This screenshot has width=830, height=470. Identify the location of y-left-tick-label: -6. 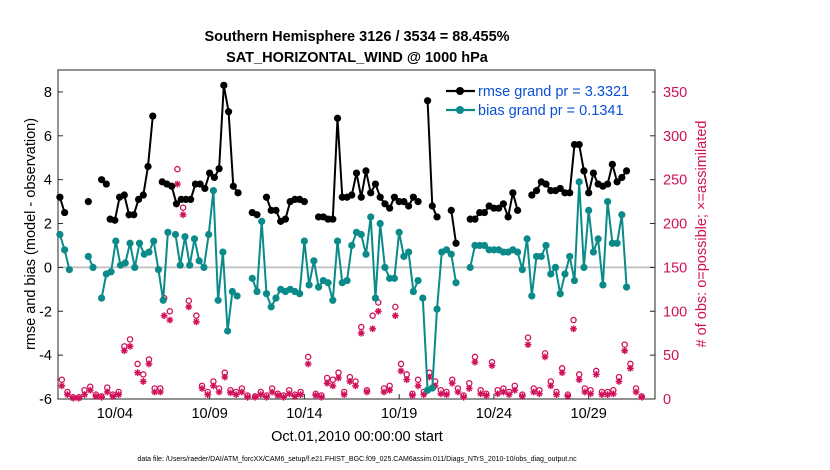
(45, 400).